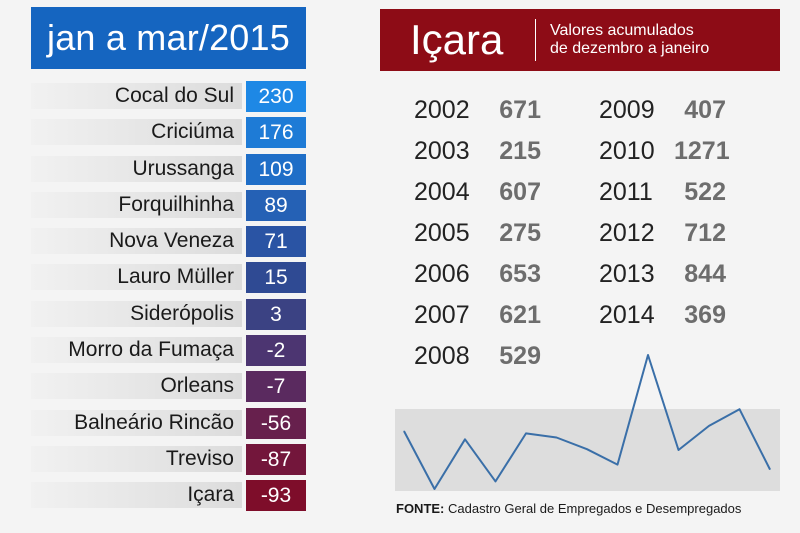 This screenshot has width=800, height=533. What do you see at coordinates (477, 274) in the screenshot?
I see `year-entry: 2006 653` at bounding box center [477, 274].